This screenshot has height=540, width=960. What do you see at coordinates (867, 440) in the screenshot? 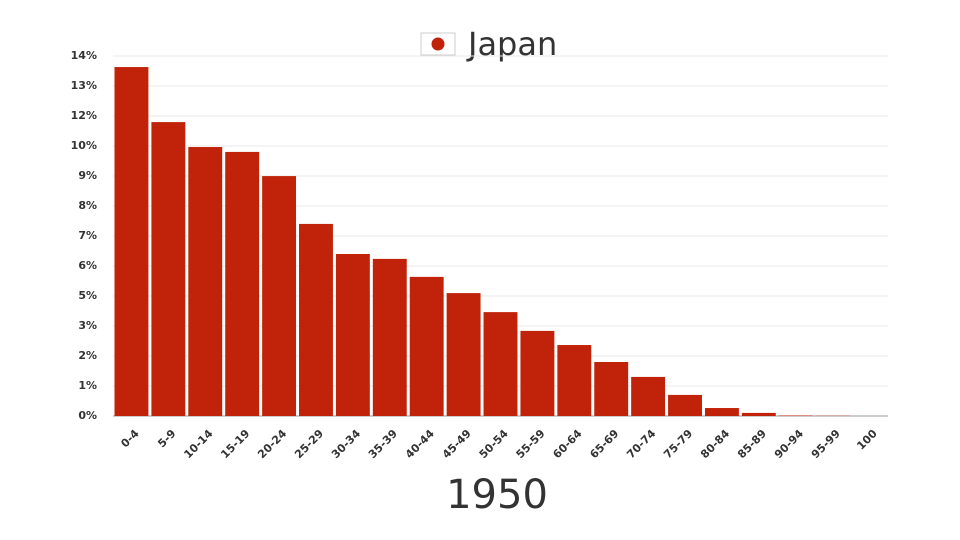
I see `x-tick-label: 100` at bounding box center [867, 440].